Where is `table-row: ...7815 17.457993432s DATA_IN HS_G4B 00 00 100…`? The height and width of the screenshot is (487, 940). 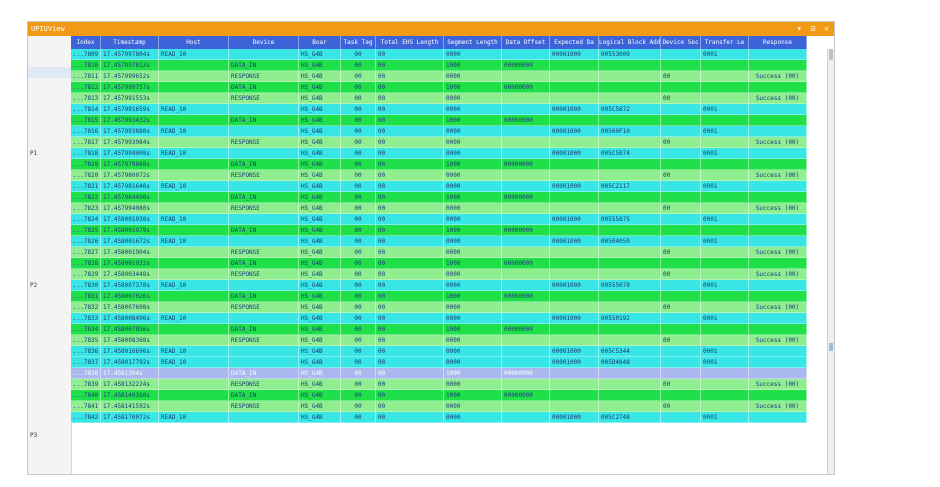
table-row: ...7815 17.457993432s DATA_IN HS_G4B 00 00 100… is located at coordinates (439, 120).